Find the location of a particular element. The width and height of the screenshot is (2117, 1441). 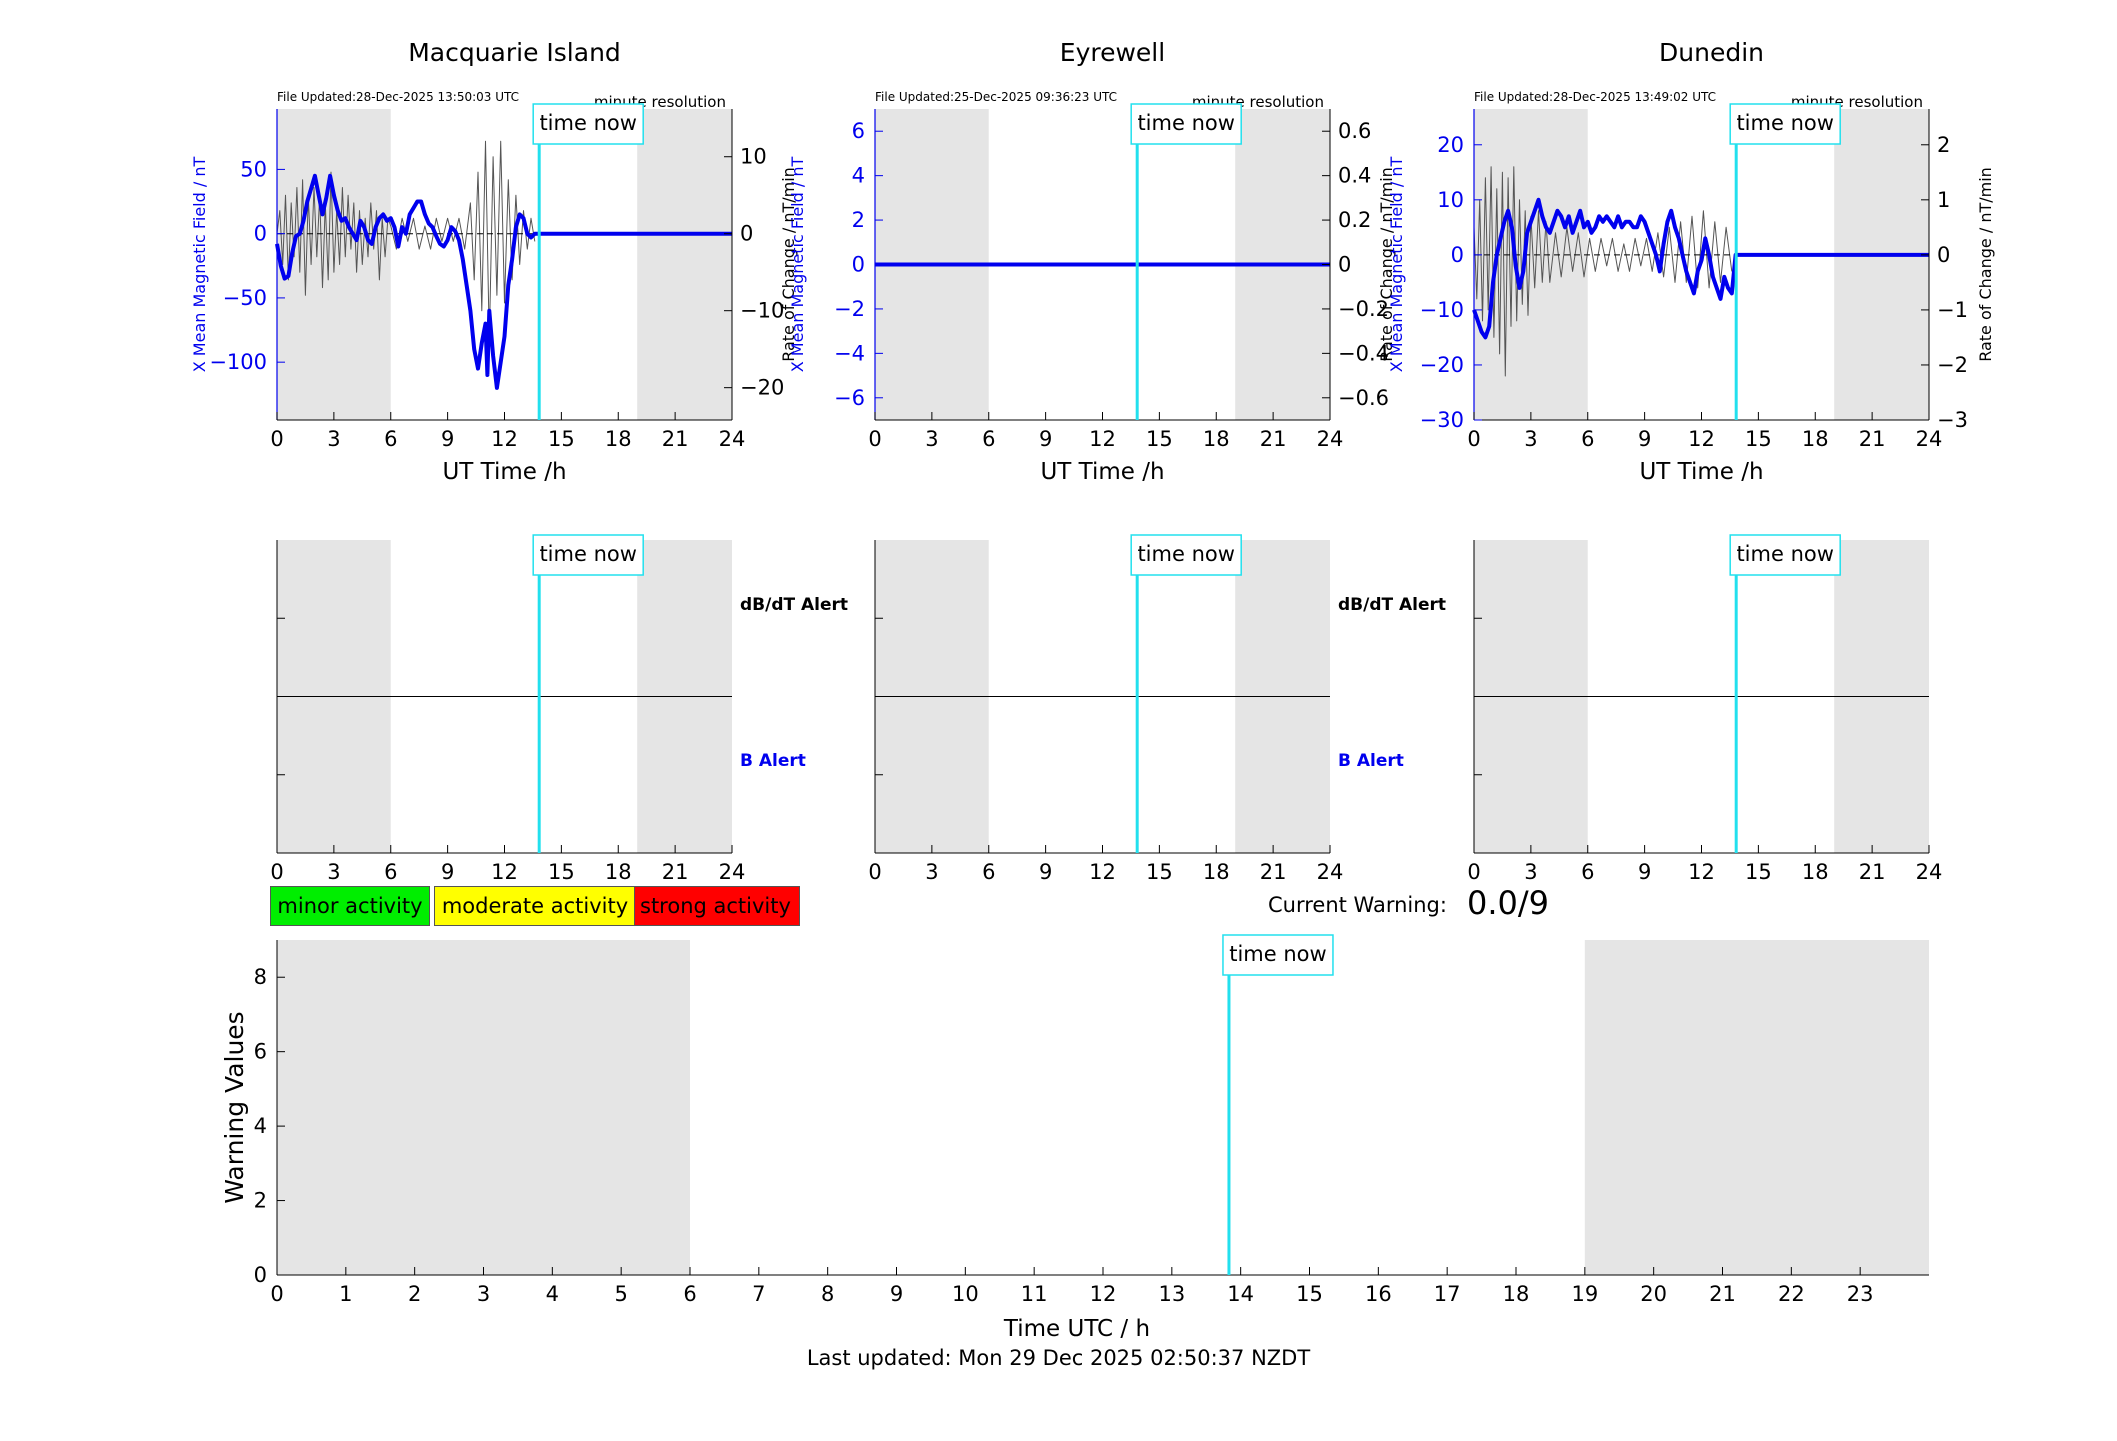

eyrewell-alert-x-tick-label: 9 is located at coordinates (1045, 872).